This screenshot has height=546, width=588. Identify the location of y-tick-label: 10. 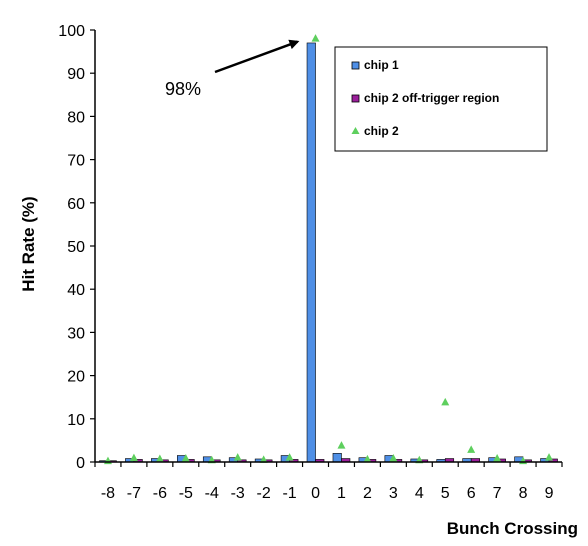
(76, 420).